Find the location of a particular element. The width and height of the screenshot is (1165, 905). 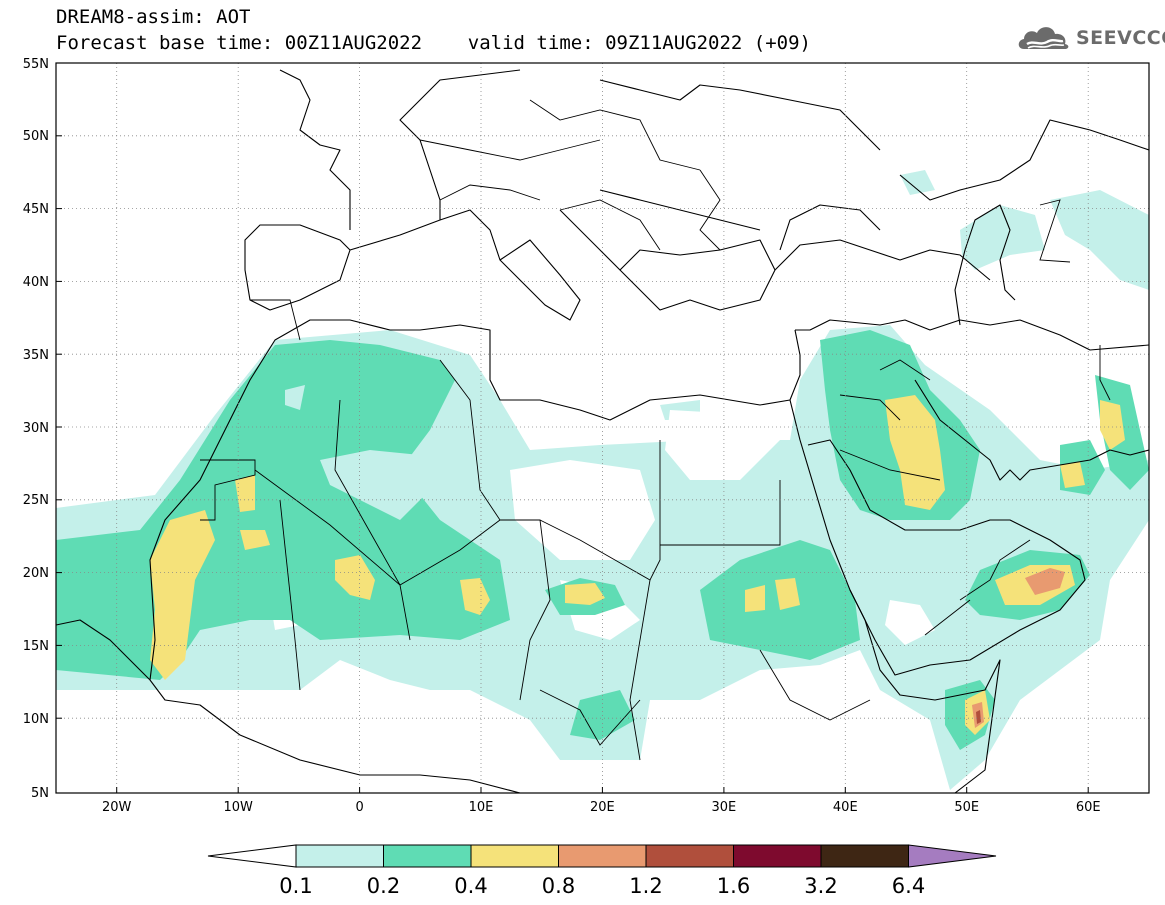

lon-label: 30E is located at coordinates (724, 807).